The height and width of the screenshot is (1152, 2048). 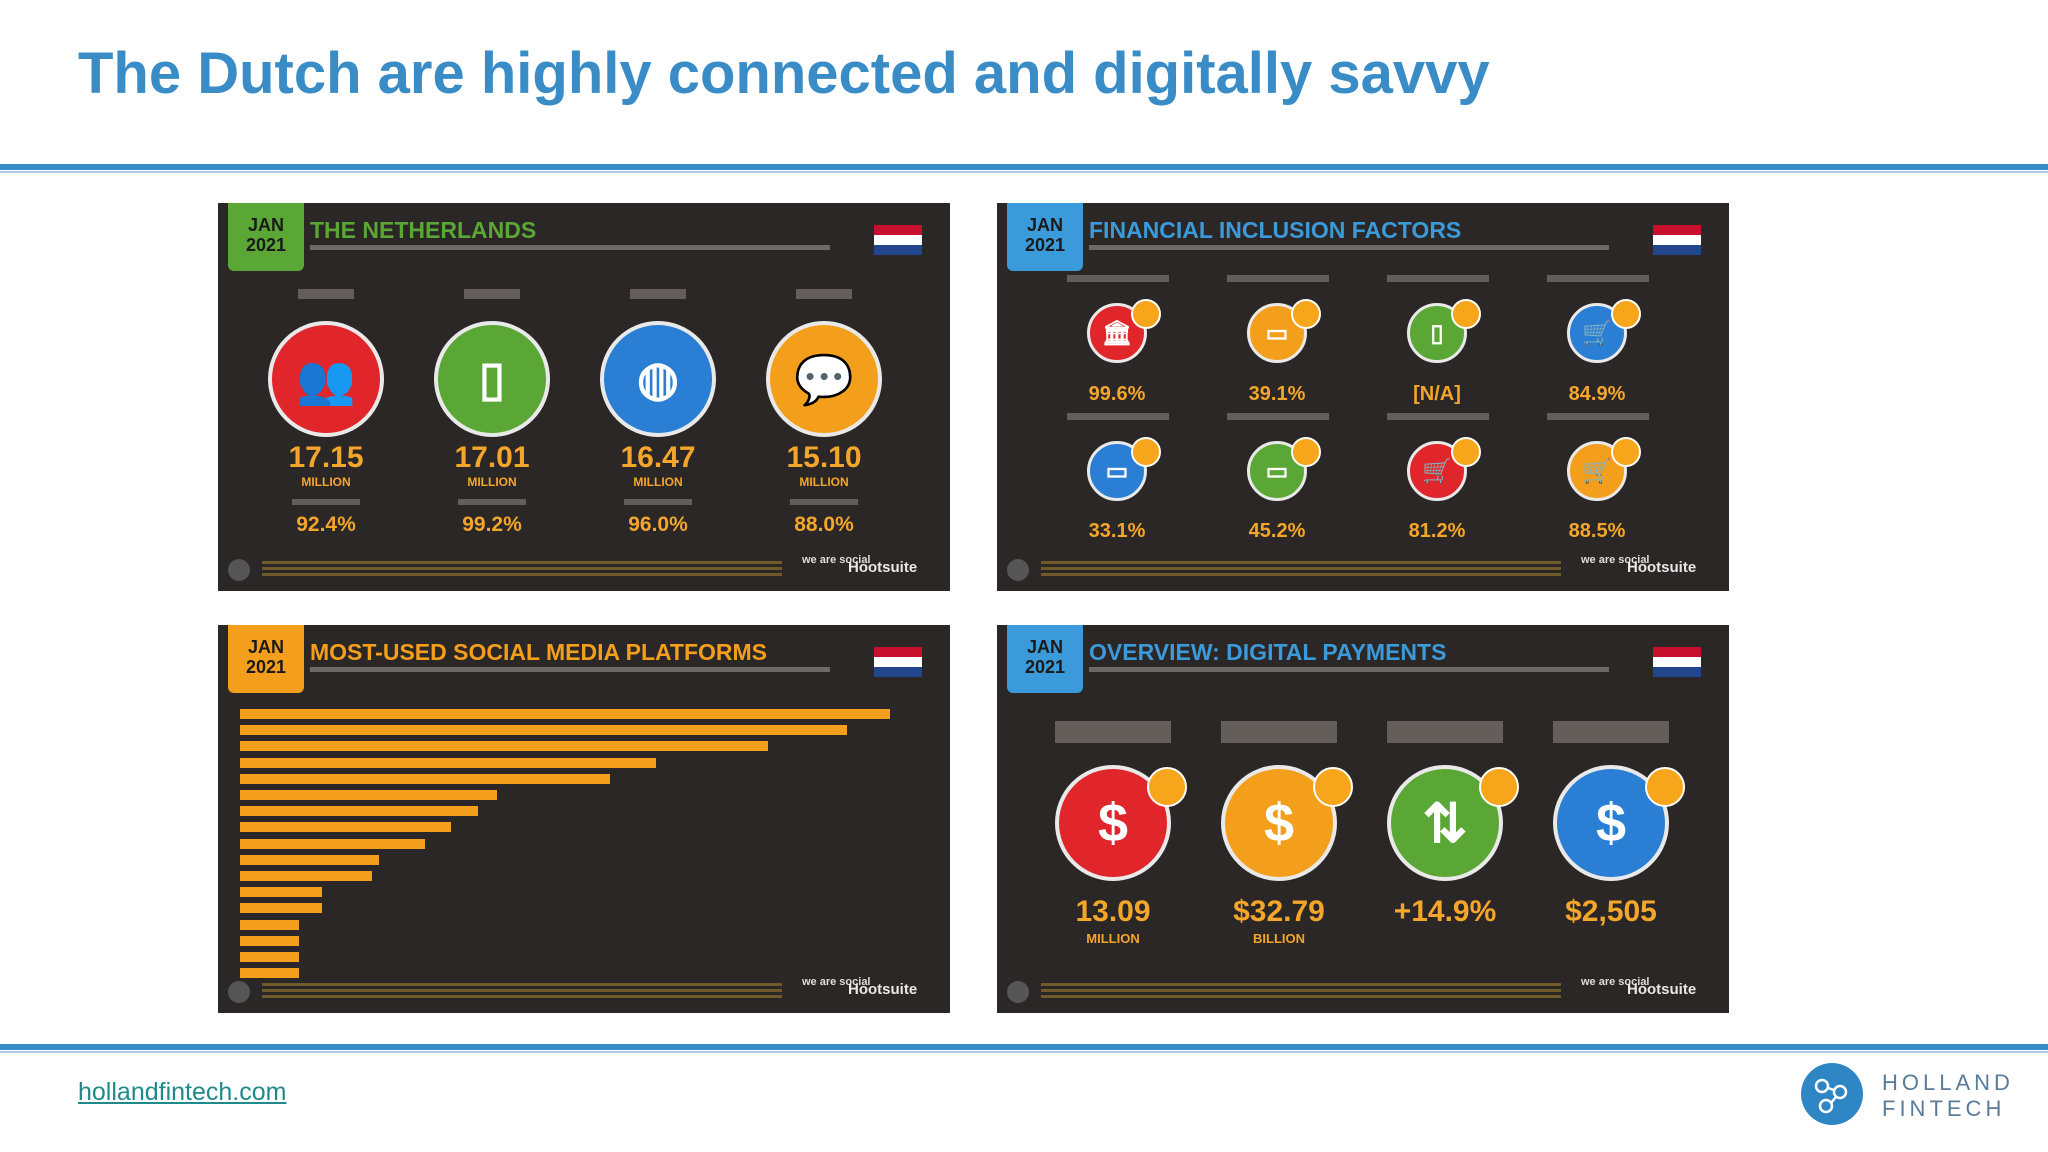 I want to click on people-icon: 👥, so click(x=326, y=379).